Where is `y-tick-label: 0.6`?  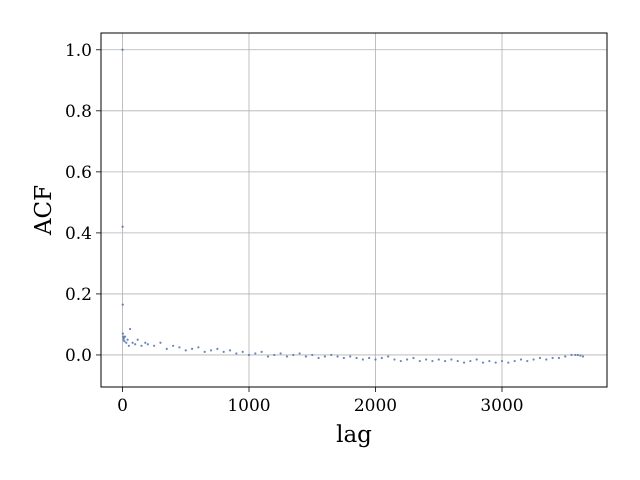 y-tick-label: 0.6 is located at coordinates (78, 173).